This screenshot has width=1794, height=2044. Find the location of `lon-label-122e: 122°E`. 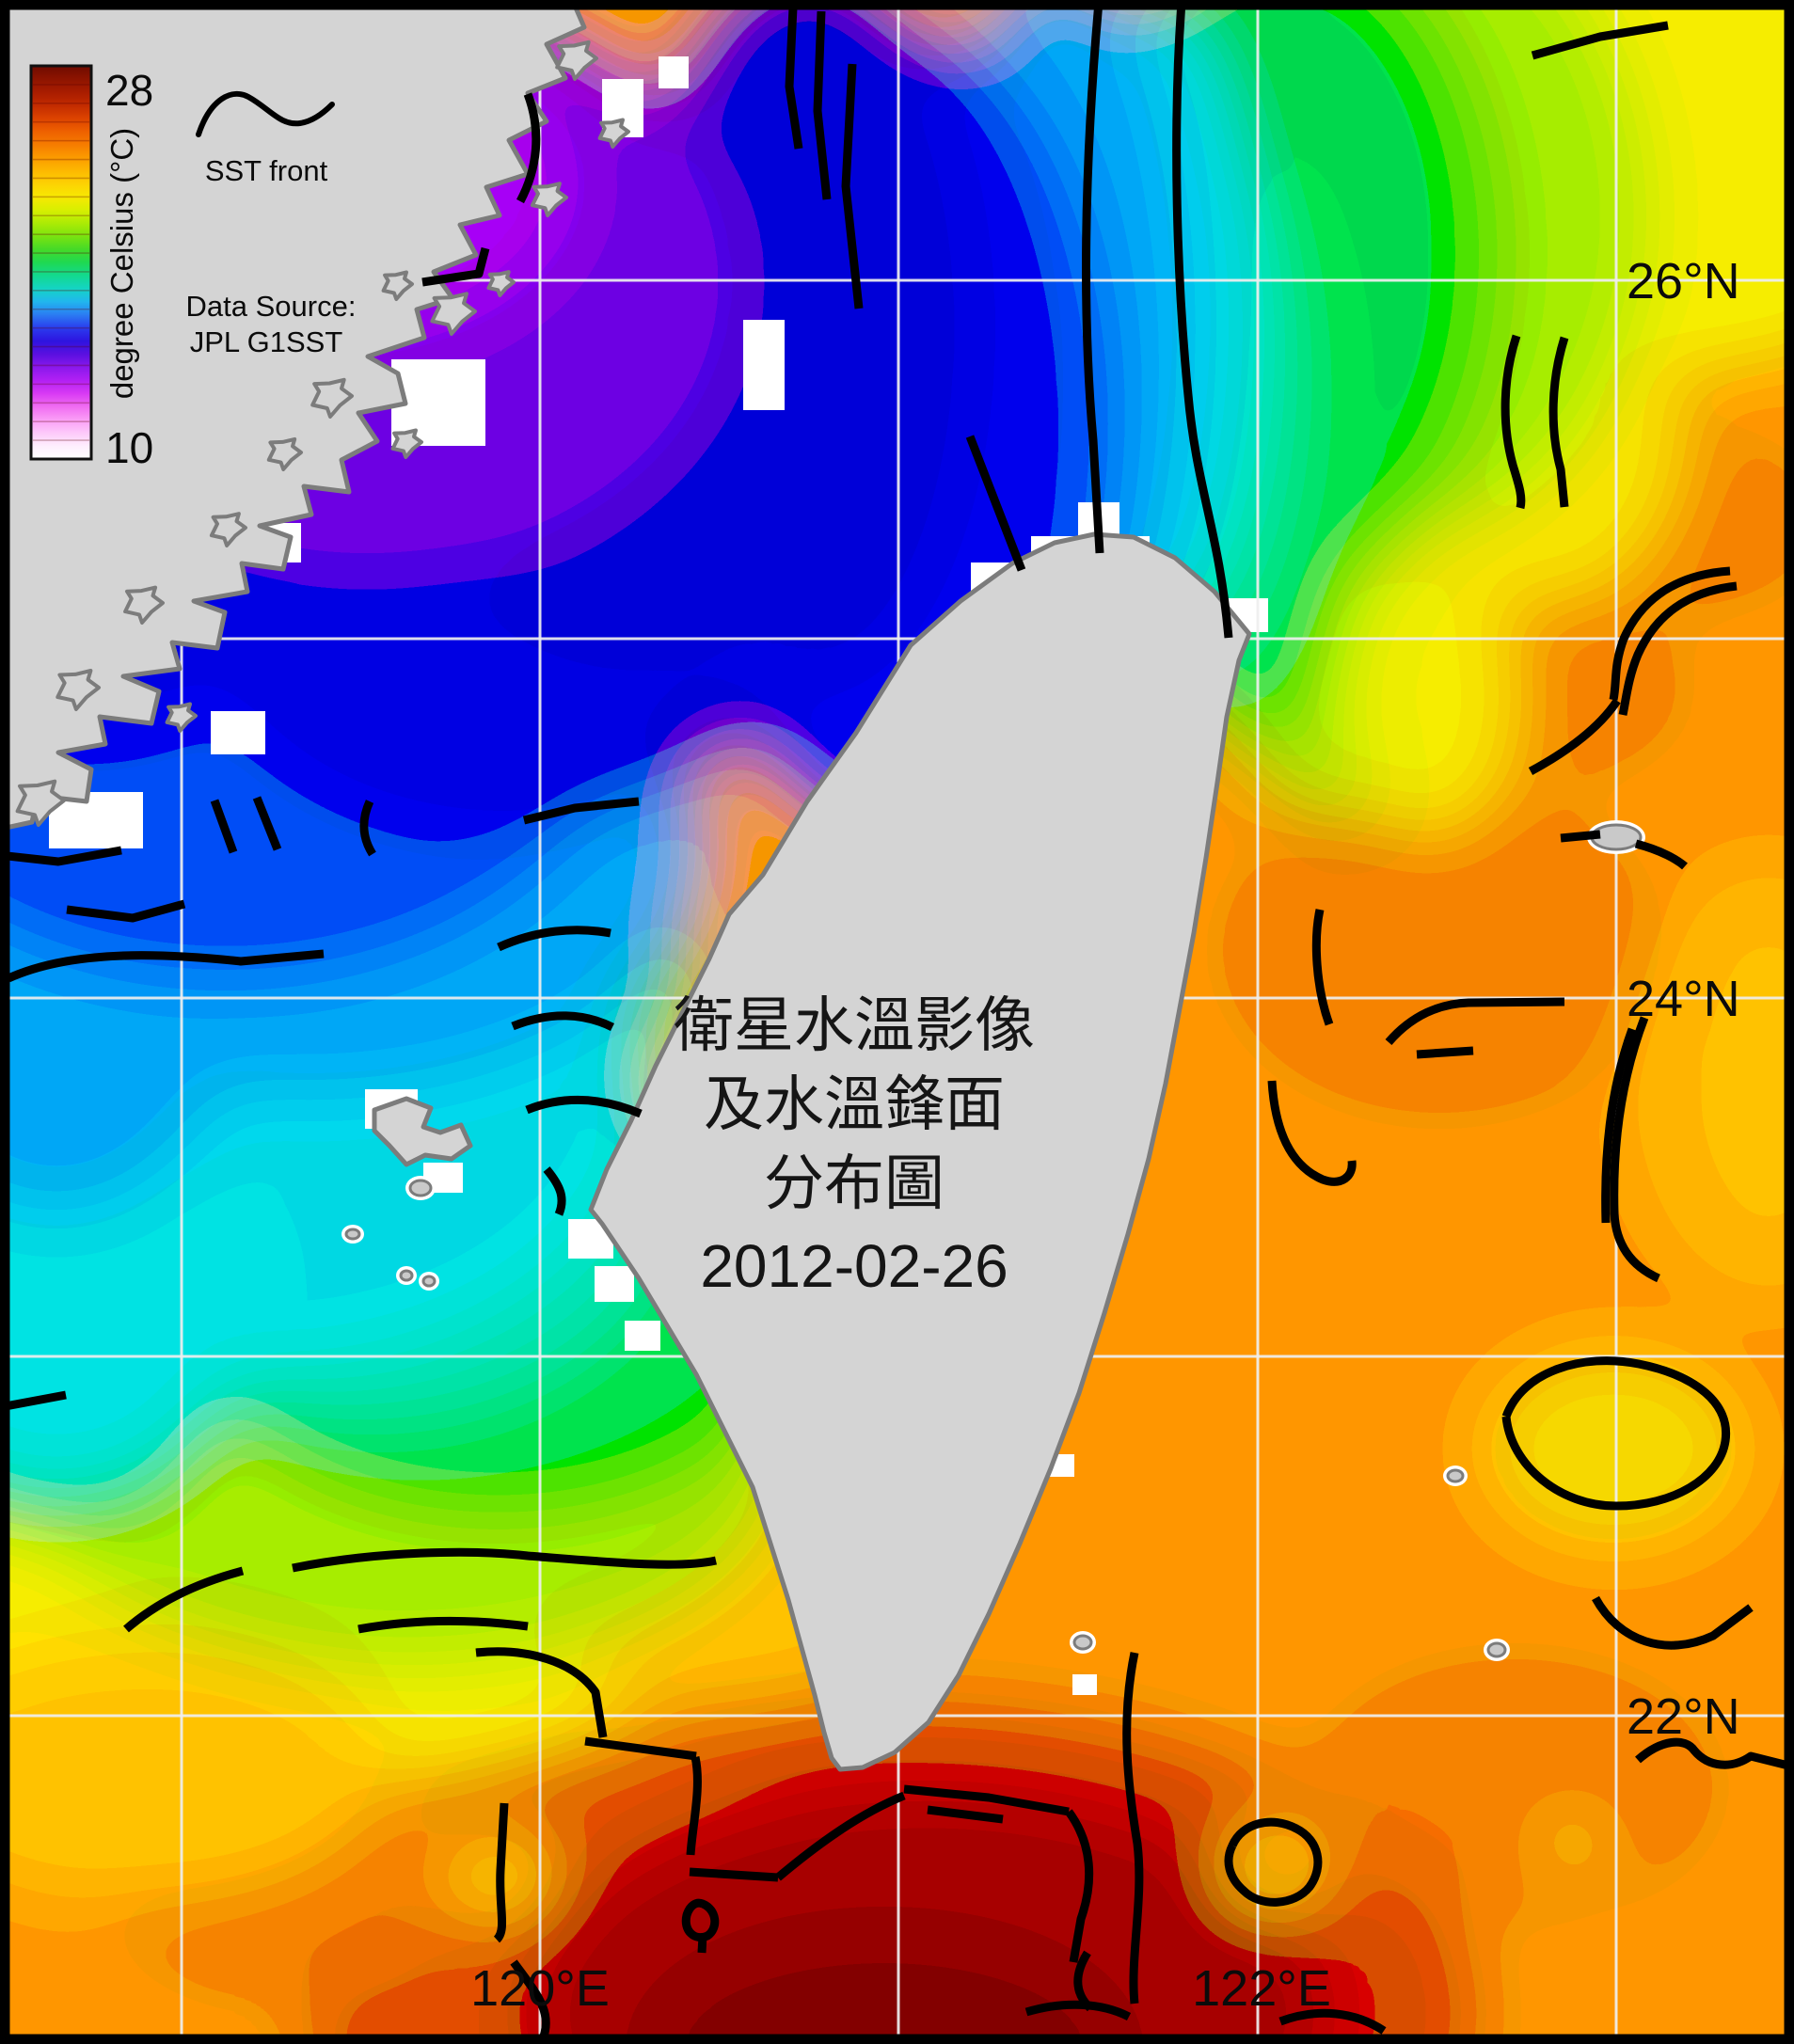

lon-label-122e: 122°E is located at coordinates (1261, 1988).